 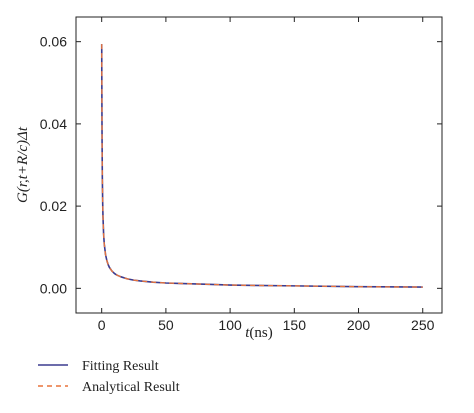 I want to click on x-axis-title-unit: (ns), so click(x=260, y=333).